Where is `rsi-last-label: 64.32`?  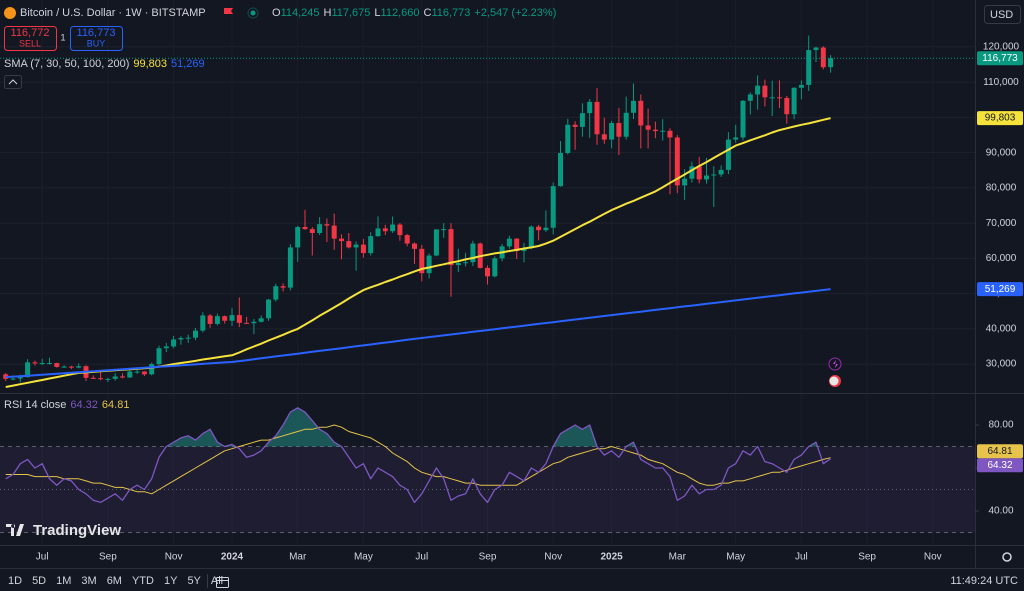 rsi-last-label: 64.32 is located at coordinates (999, 465).